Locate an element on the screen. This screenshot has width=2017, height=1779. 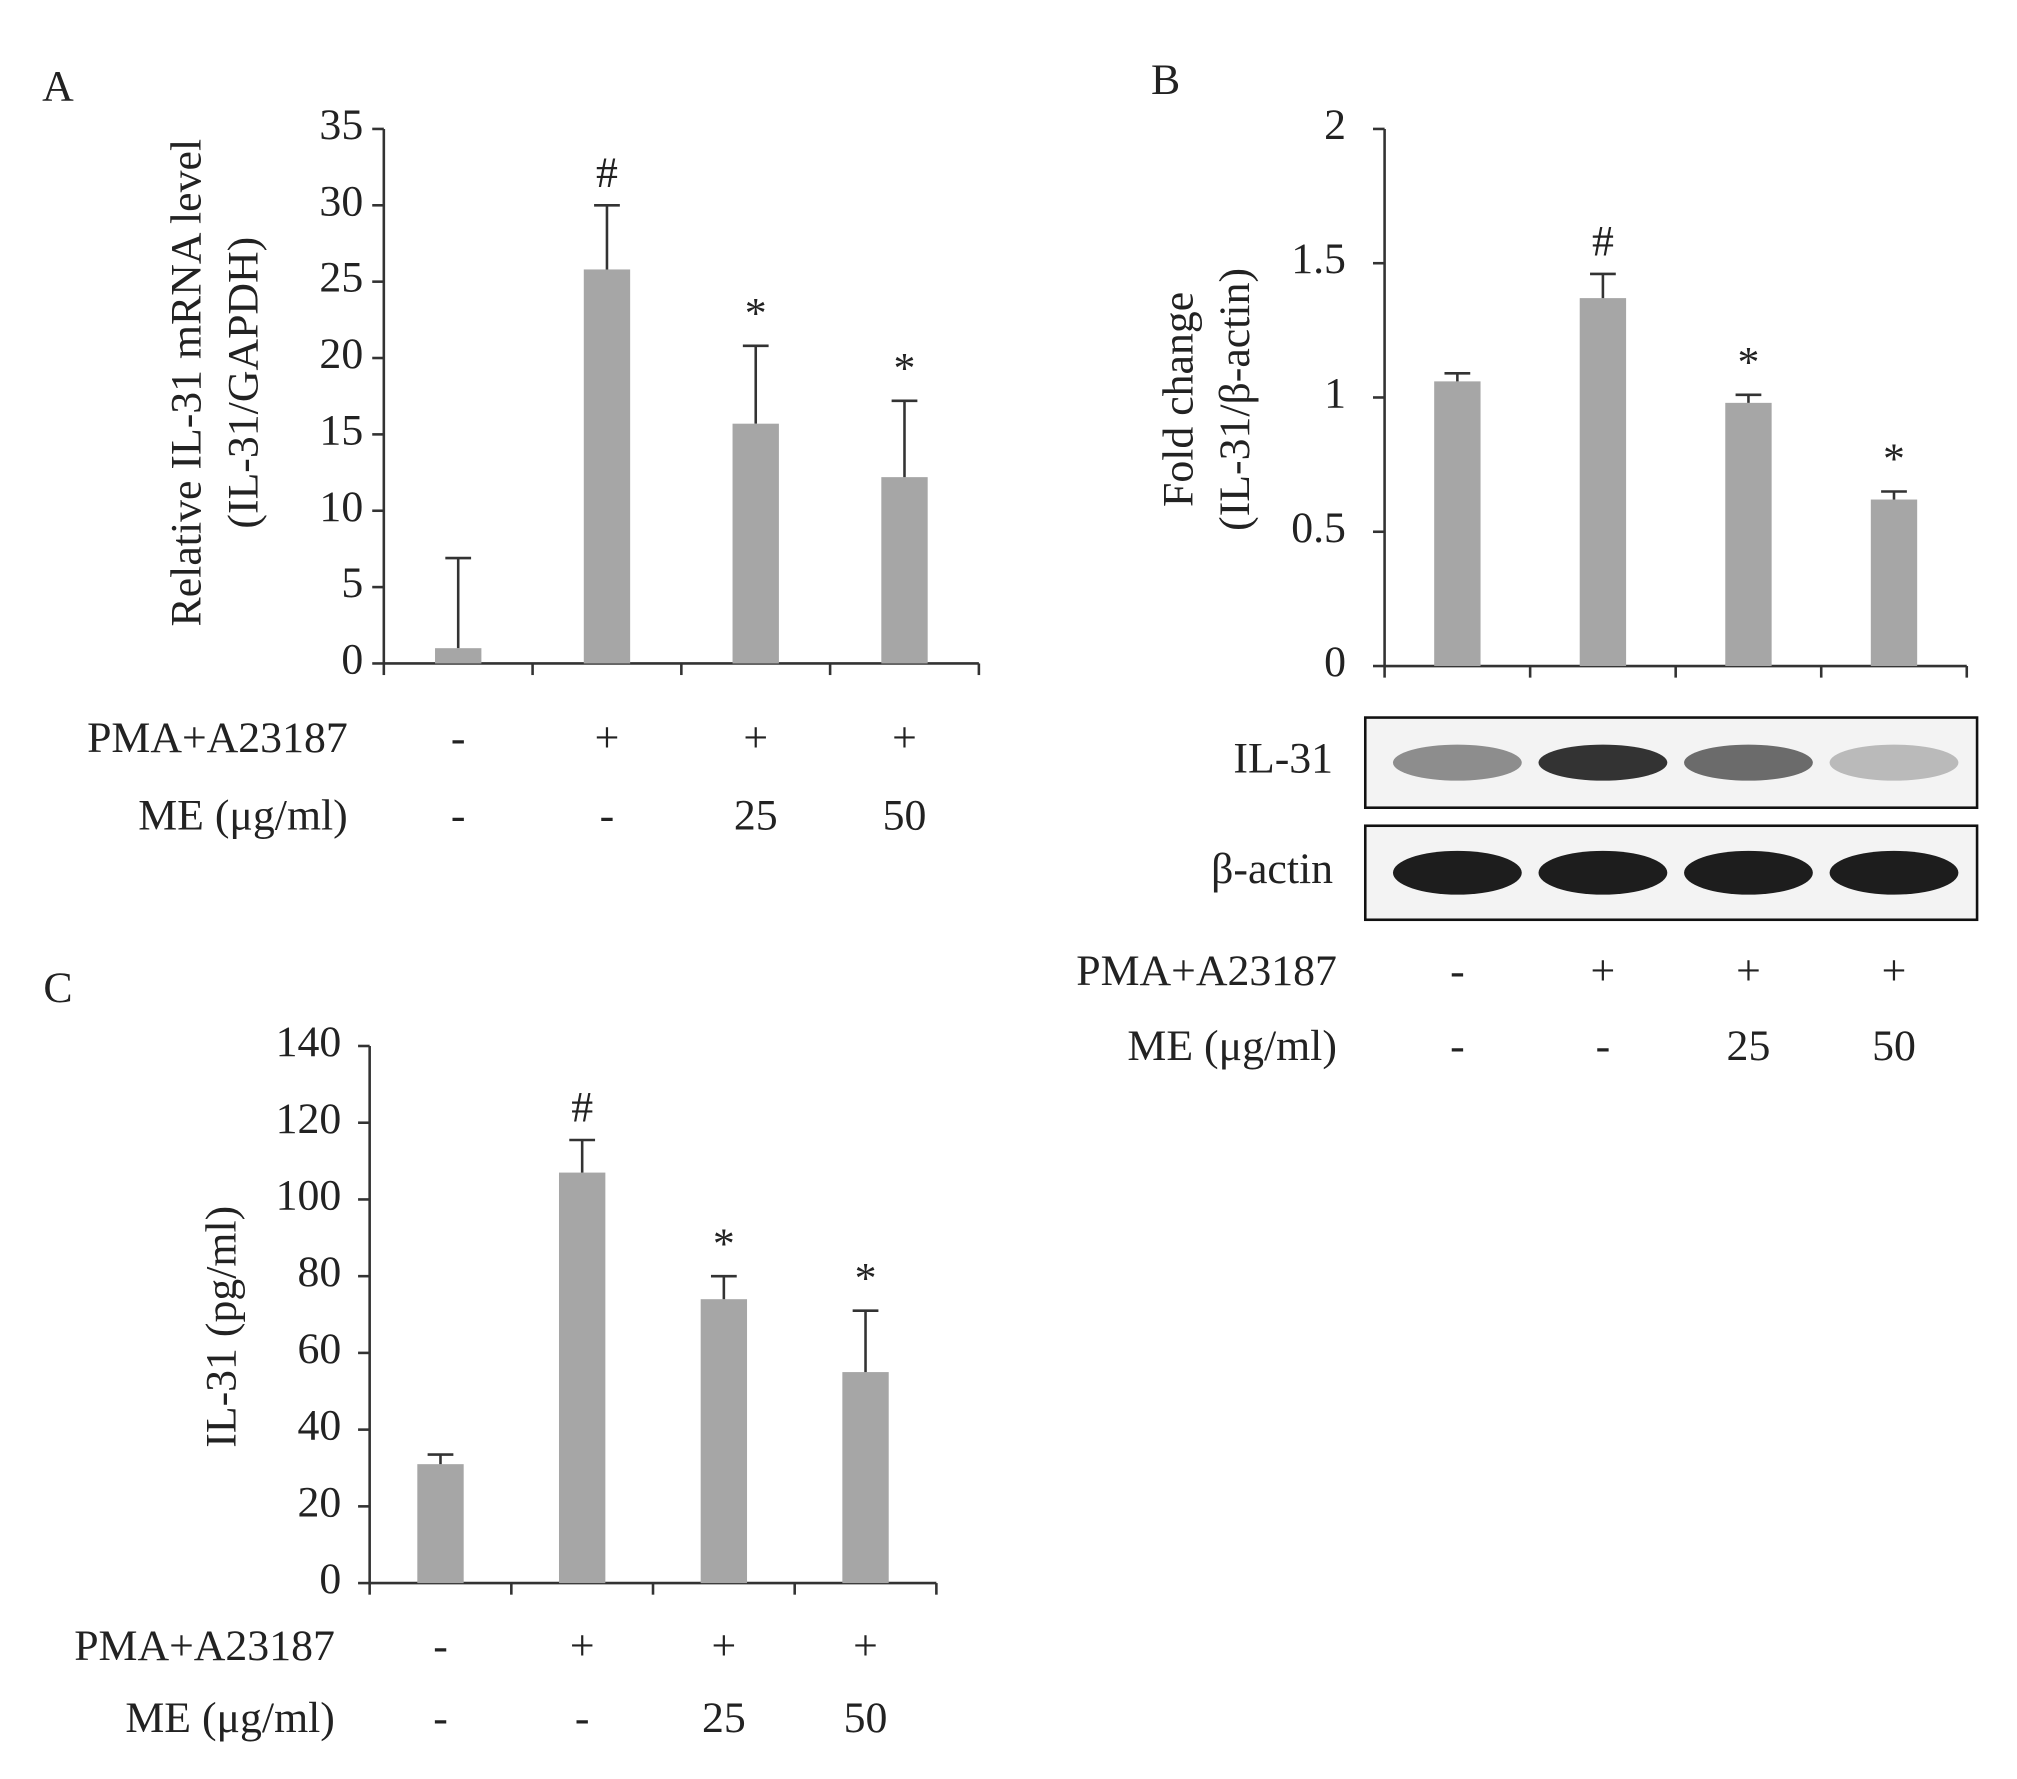
y-axis-label: Fold change is located at coordinates (1178, 399).